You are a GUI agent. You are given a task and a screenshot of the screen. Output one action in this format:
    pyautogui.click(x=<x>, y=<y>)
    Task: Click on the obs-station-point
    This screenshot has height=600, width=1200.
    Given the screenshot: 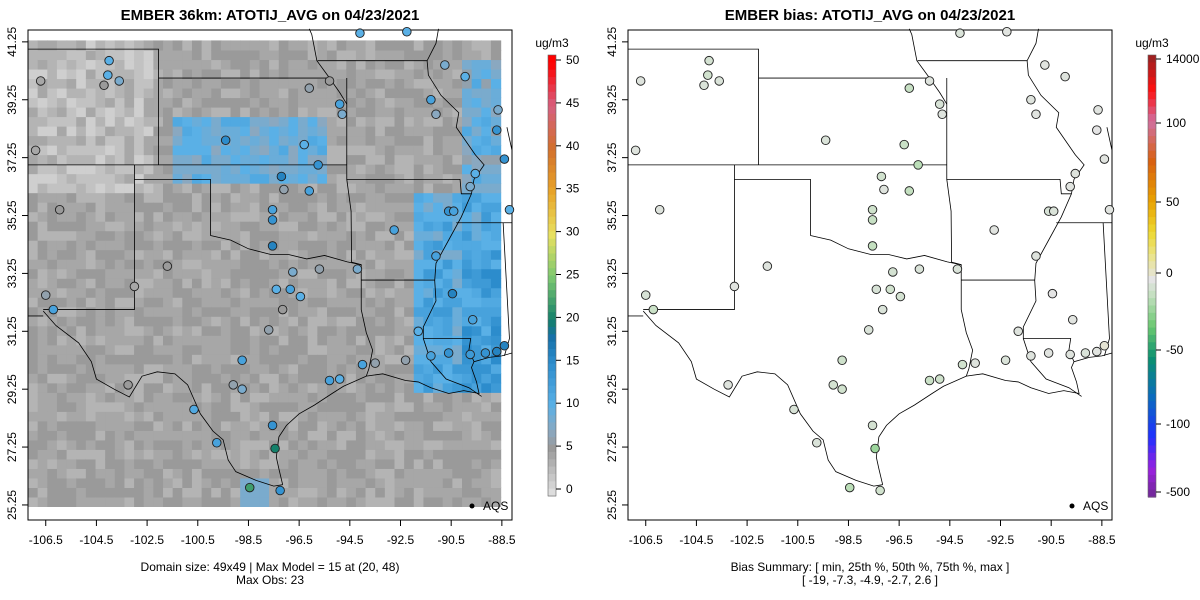 What is the action you would take?
    pyautogui.click(x=472, y=319)
    